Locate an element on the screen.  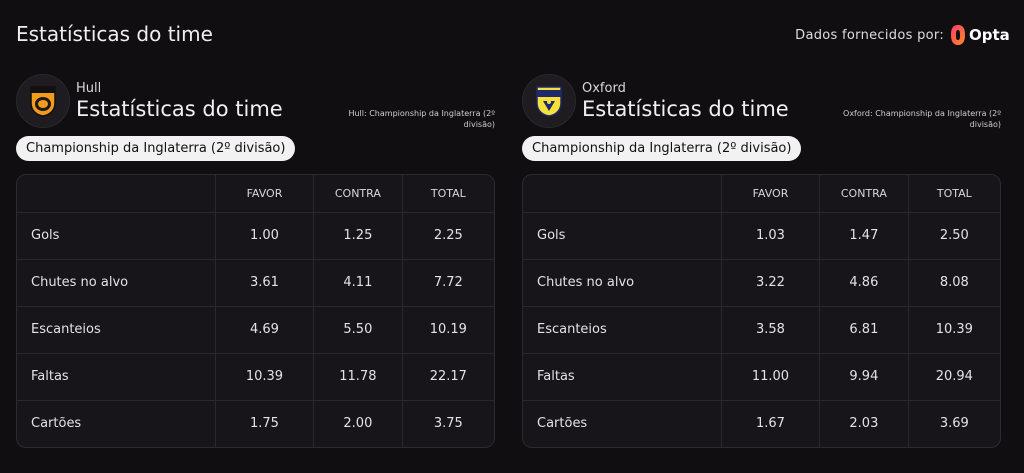
stat-value: 9.94 is located at coordinates (863, 376).